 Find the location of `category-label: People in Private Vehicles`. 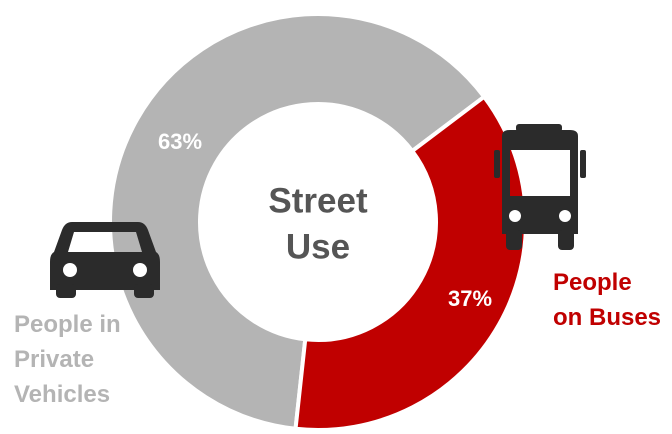

category-label: People in Private Vehicles is located at coordinates (67, 359).